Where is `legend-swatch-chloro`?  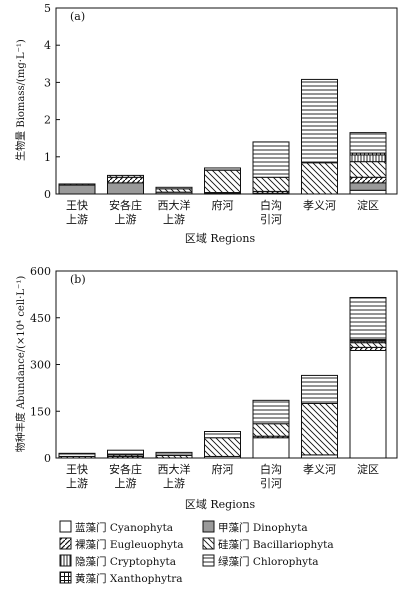
legend-swatch-chloro is located at coordinates (208, 560).